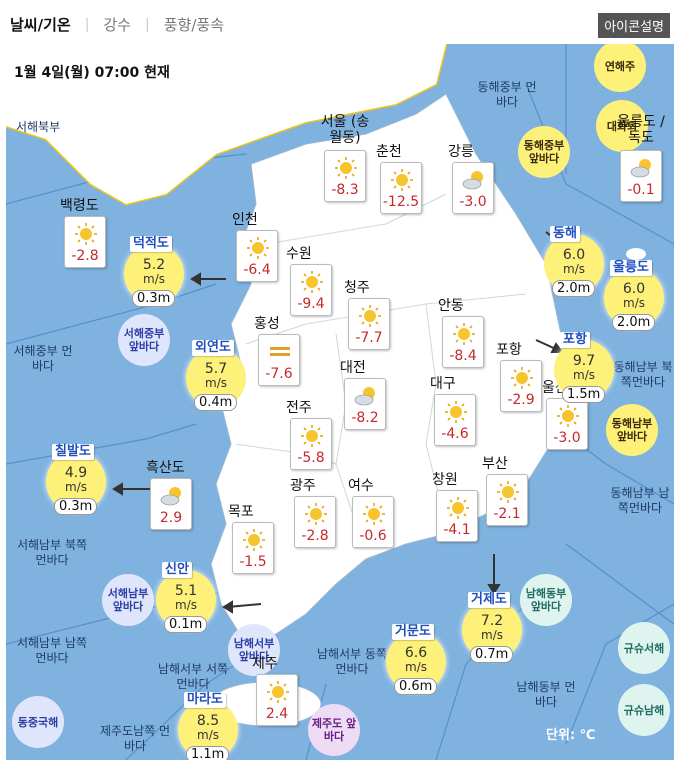  What do you see at coordinates (644, 710) in the screenshot?
I see `region-badge: 규슈남해` at bounding box center [644, 710].